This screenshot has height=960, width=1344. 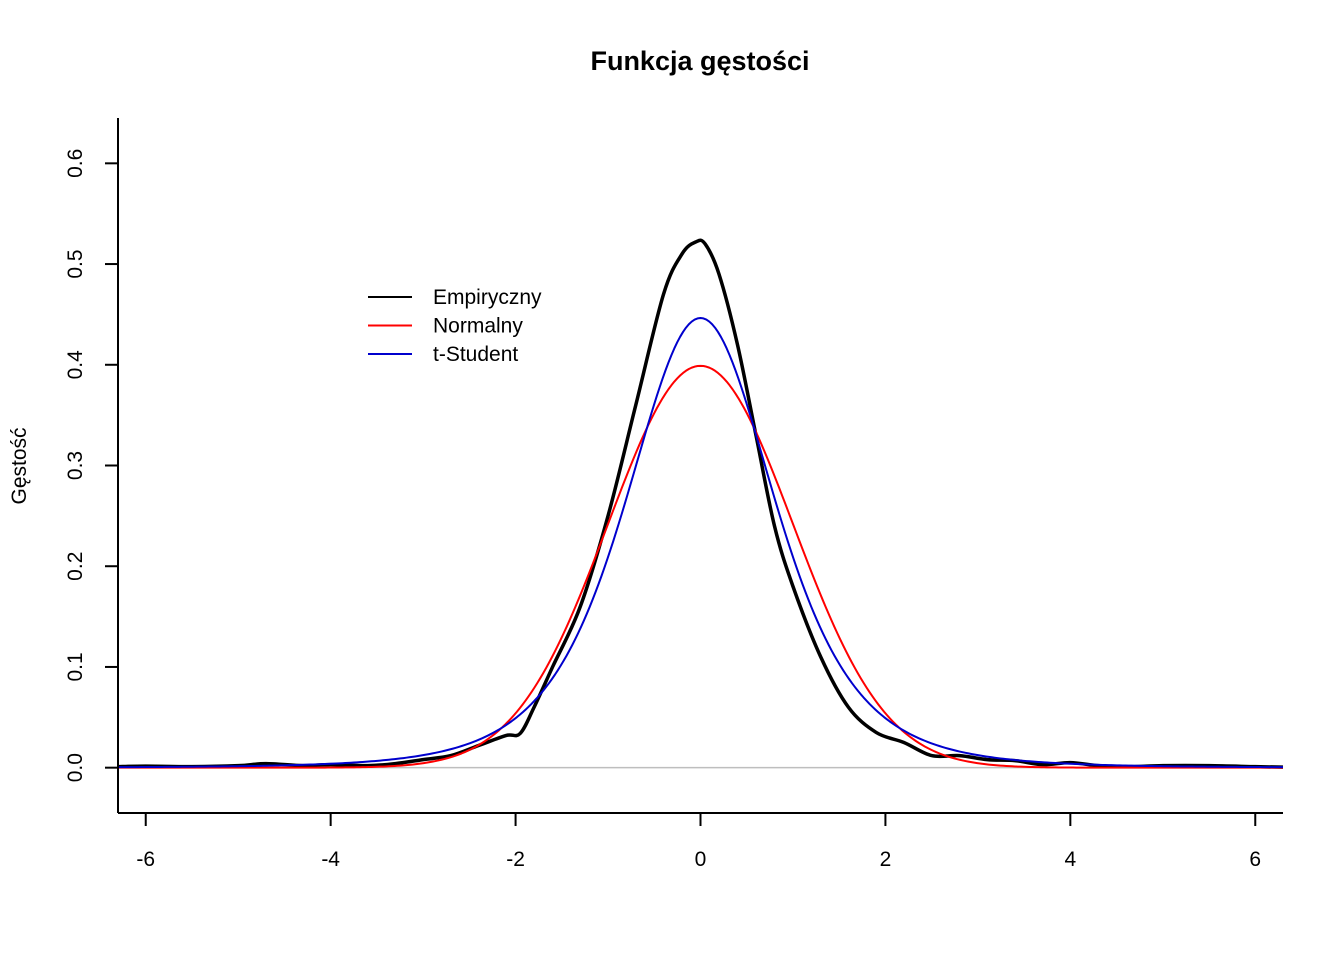 I want to click on x-tick-label: -2, so click(x=515, y=859).